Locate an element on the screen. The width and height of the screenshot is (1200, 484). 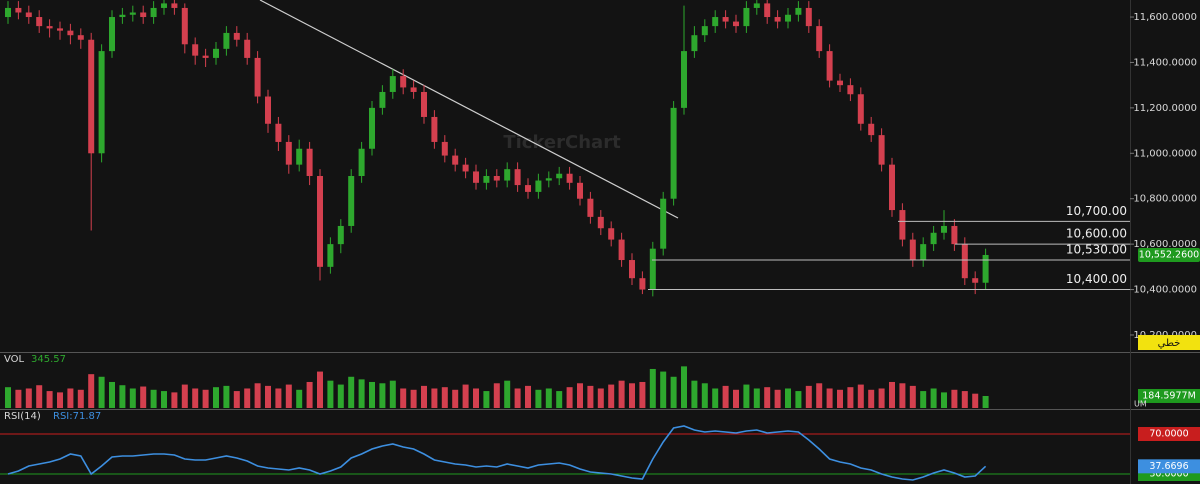
rsi-level-label: 30.0000 is located at coordinates (1168, 474).